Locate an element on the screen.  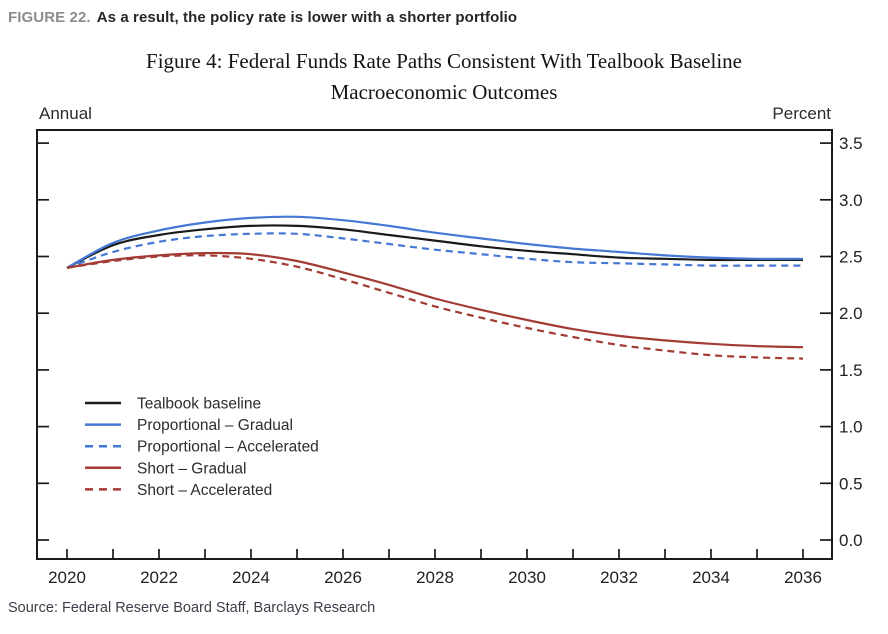
x-tick-label: 2020 is located at coordinates (67, 577).